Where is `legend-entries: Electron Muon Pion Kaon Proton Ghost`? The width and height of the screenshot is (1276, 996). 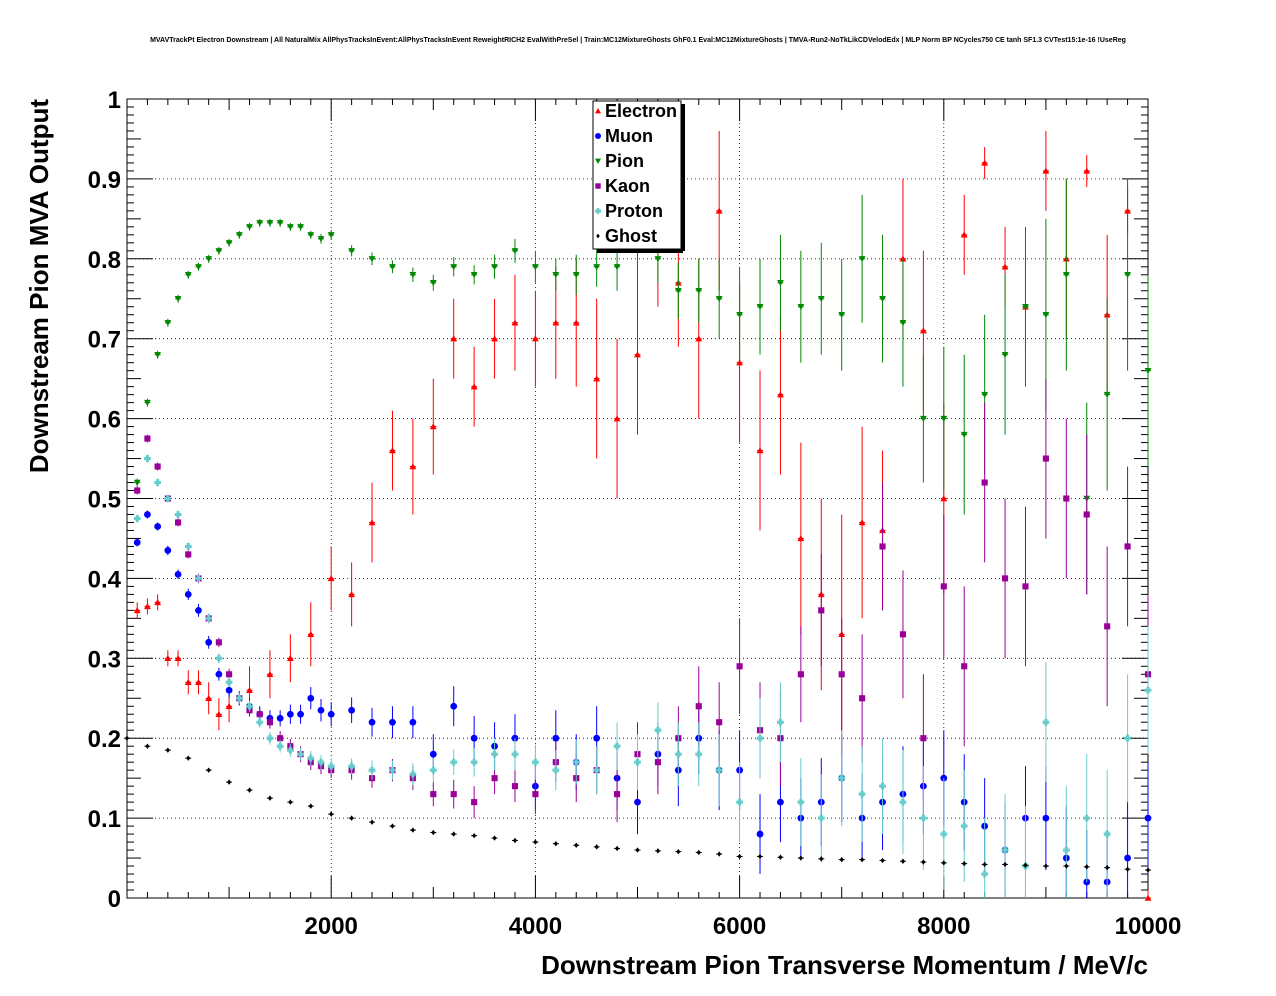
legend-entries: Electron Muon Pion Kaon Proton Ghost is located at coordinates (636, 173).